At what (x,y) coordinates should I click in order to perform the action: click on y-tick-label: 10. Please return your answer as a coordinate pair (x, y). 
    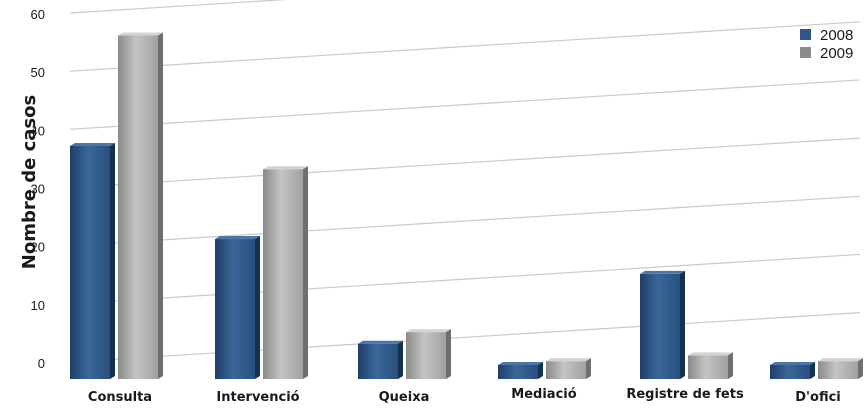
    Looking at the image, I should click on (38, 305).